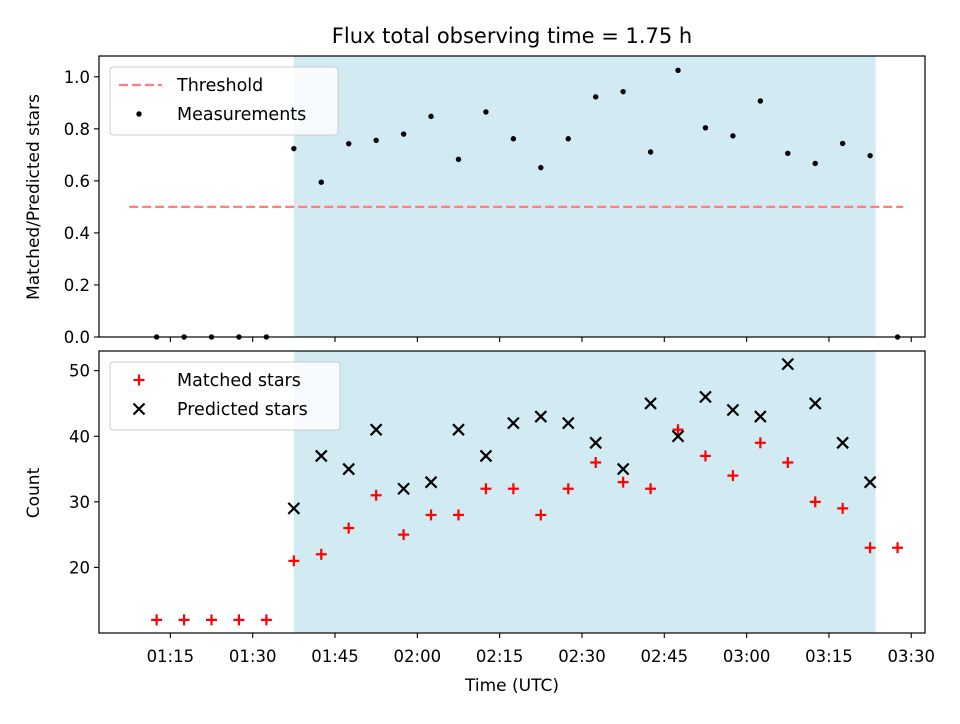 The height and width of the screenshot is (724, 960). I want to click on y-tick-label: 50, so click(79, 371).